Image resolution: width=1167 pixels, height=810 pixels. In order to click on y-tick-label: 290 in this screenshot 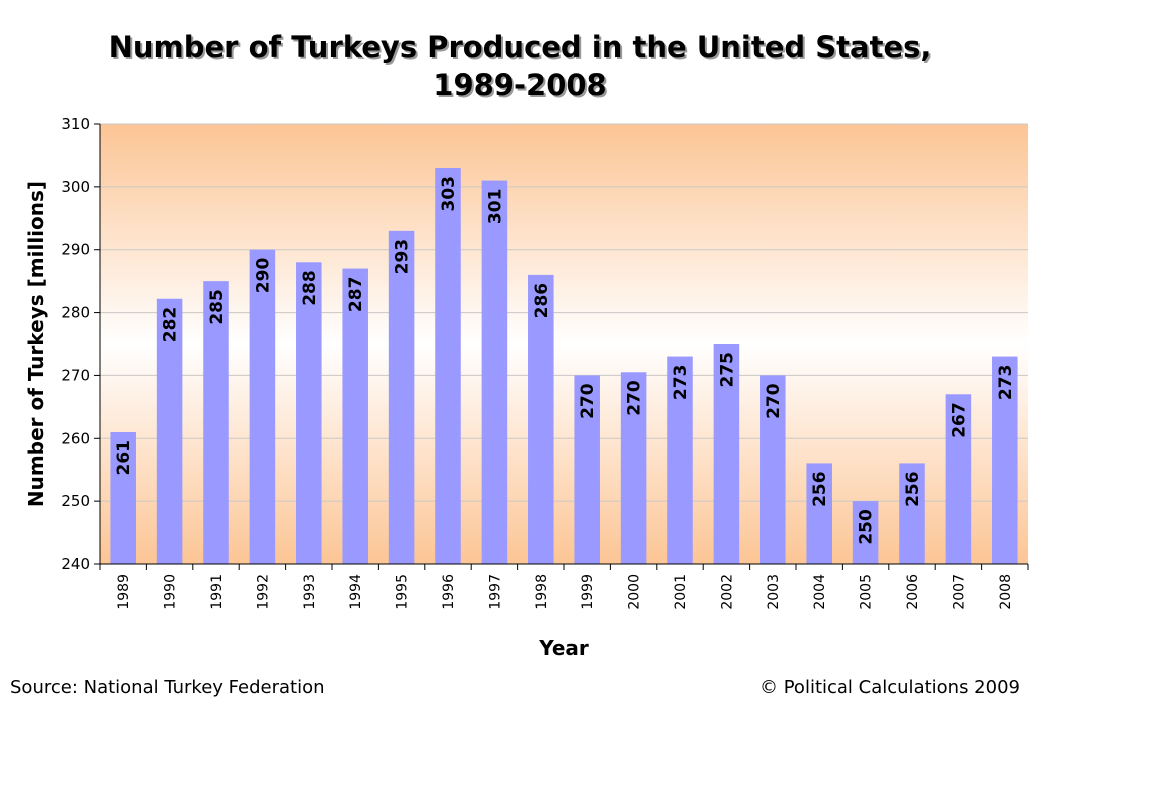, I will do `click(75, 250)`.